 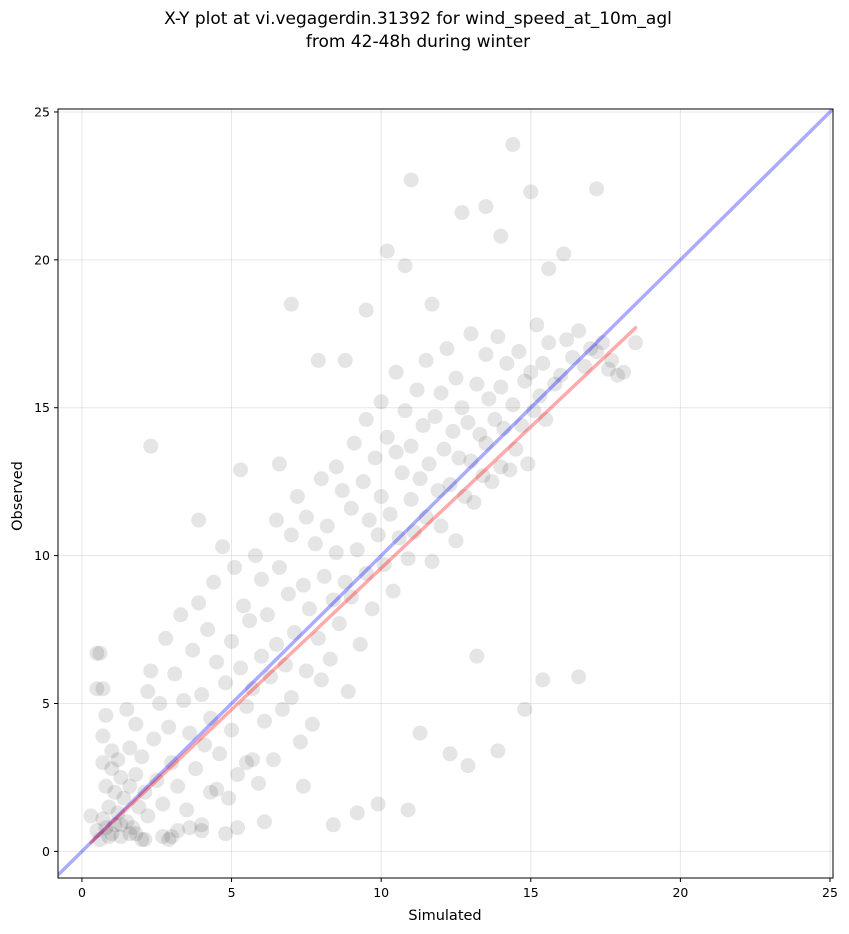 What do you see at coordinates (42, 407) in the screenshot?
I see `y-tick-label: 15` at bounding box center [42, 407].